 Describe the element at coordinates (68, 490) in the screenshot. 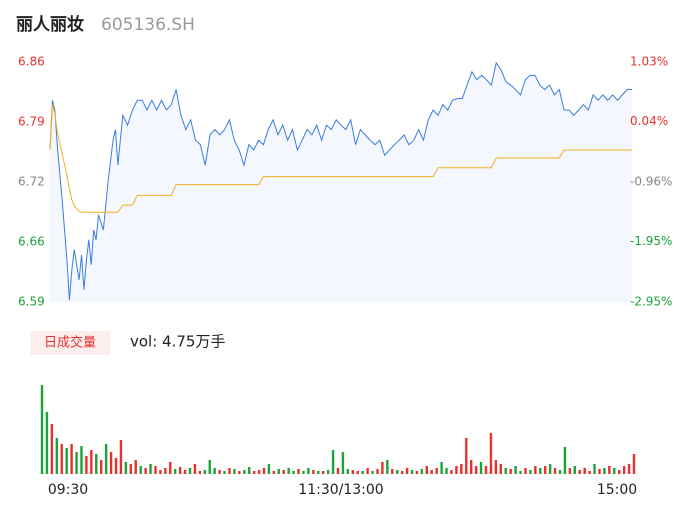

I see `x-tick-label: 09:30` at that location.